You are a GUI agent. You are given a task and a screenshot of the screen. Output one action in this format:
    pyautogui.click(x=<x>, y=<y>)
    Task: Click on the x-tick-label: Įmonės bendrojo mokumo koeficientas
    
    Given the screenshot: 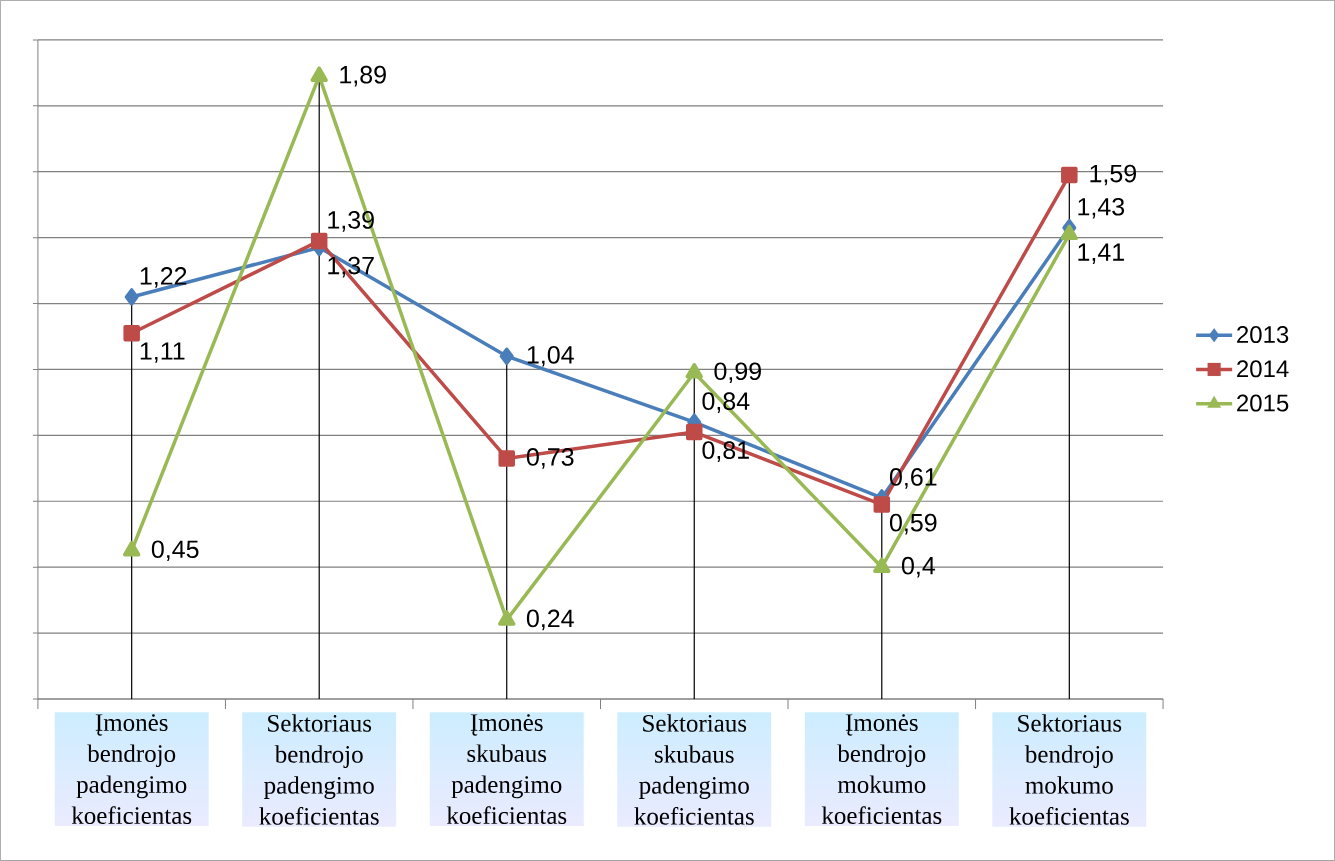 What is the action you would take?
    pyautogui.click(x=881, y=769)
    